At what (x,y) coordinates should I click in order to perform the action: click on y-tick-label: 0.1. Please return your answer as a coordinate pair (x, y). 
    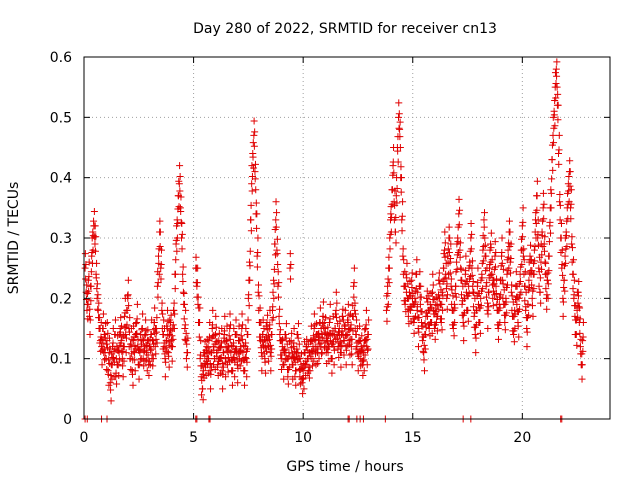
    Looking at the image, I should click on (61, 360).